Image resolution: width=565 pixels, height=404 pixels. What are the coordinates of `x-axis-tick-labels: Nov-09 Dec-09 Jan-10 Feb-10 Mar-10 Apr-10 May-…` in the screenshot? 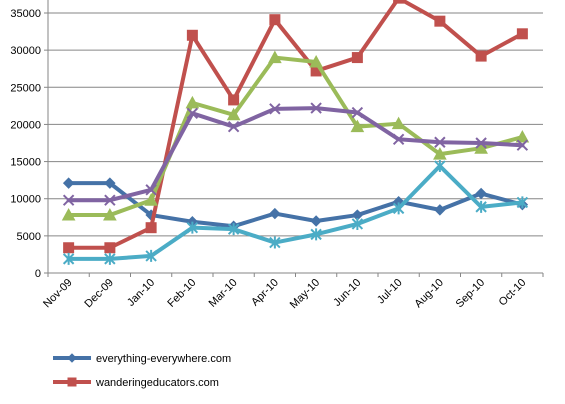 It's located at (284, 294).